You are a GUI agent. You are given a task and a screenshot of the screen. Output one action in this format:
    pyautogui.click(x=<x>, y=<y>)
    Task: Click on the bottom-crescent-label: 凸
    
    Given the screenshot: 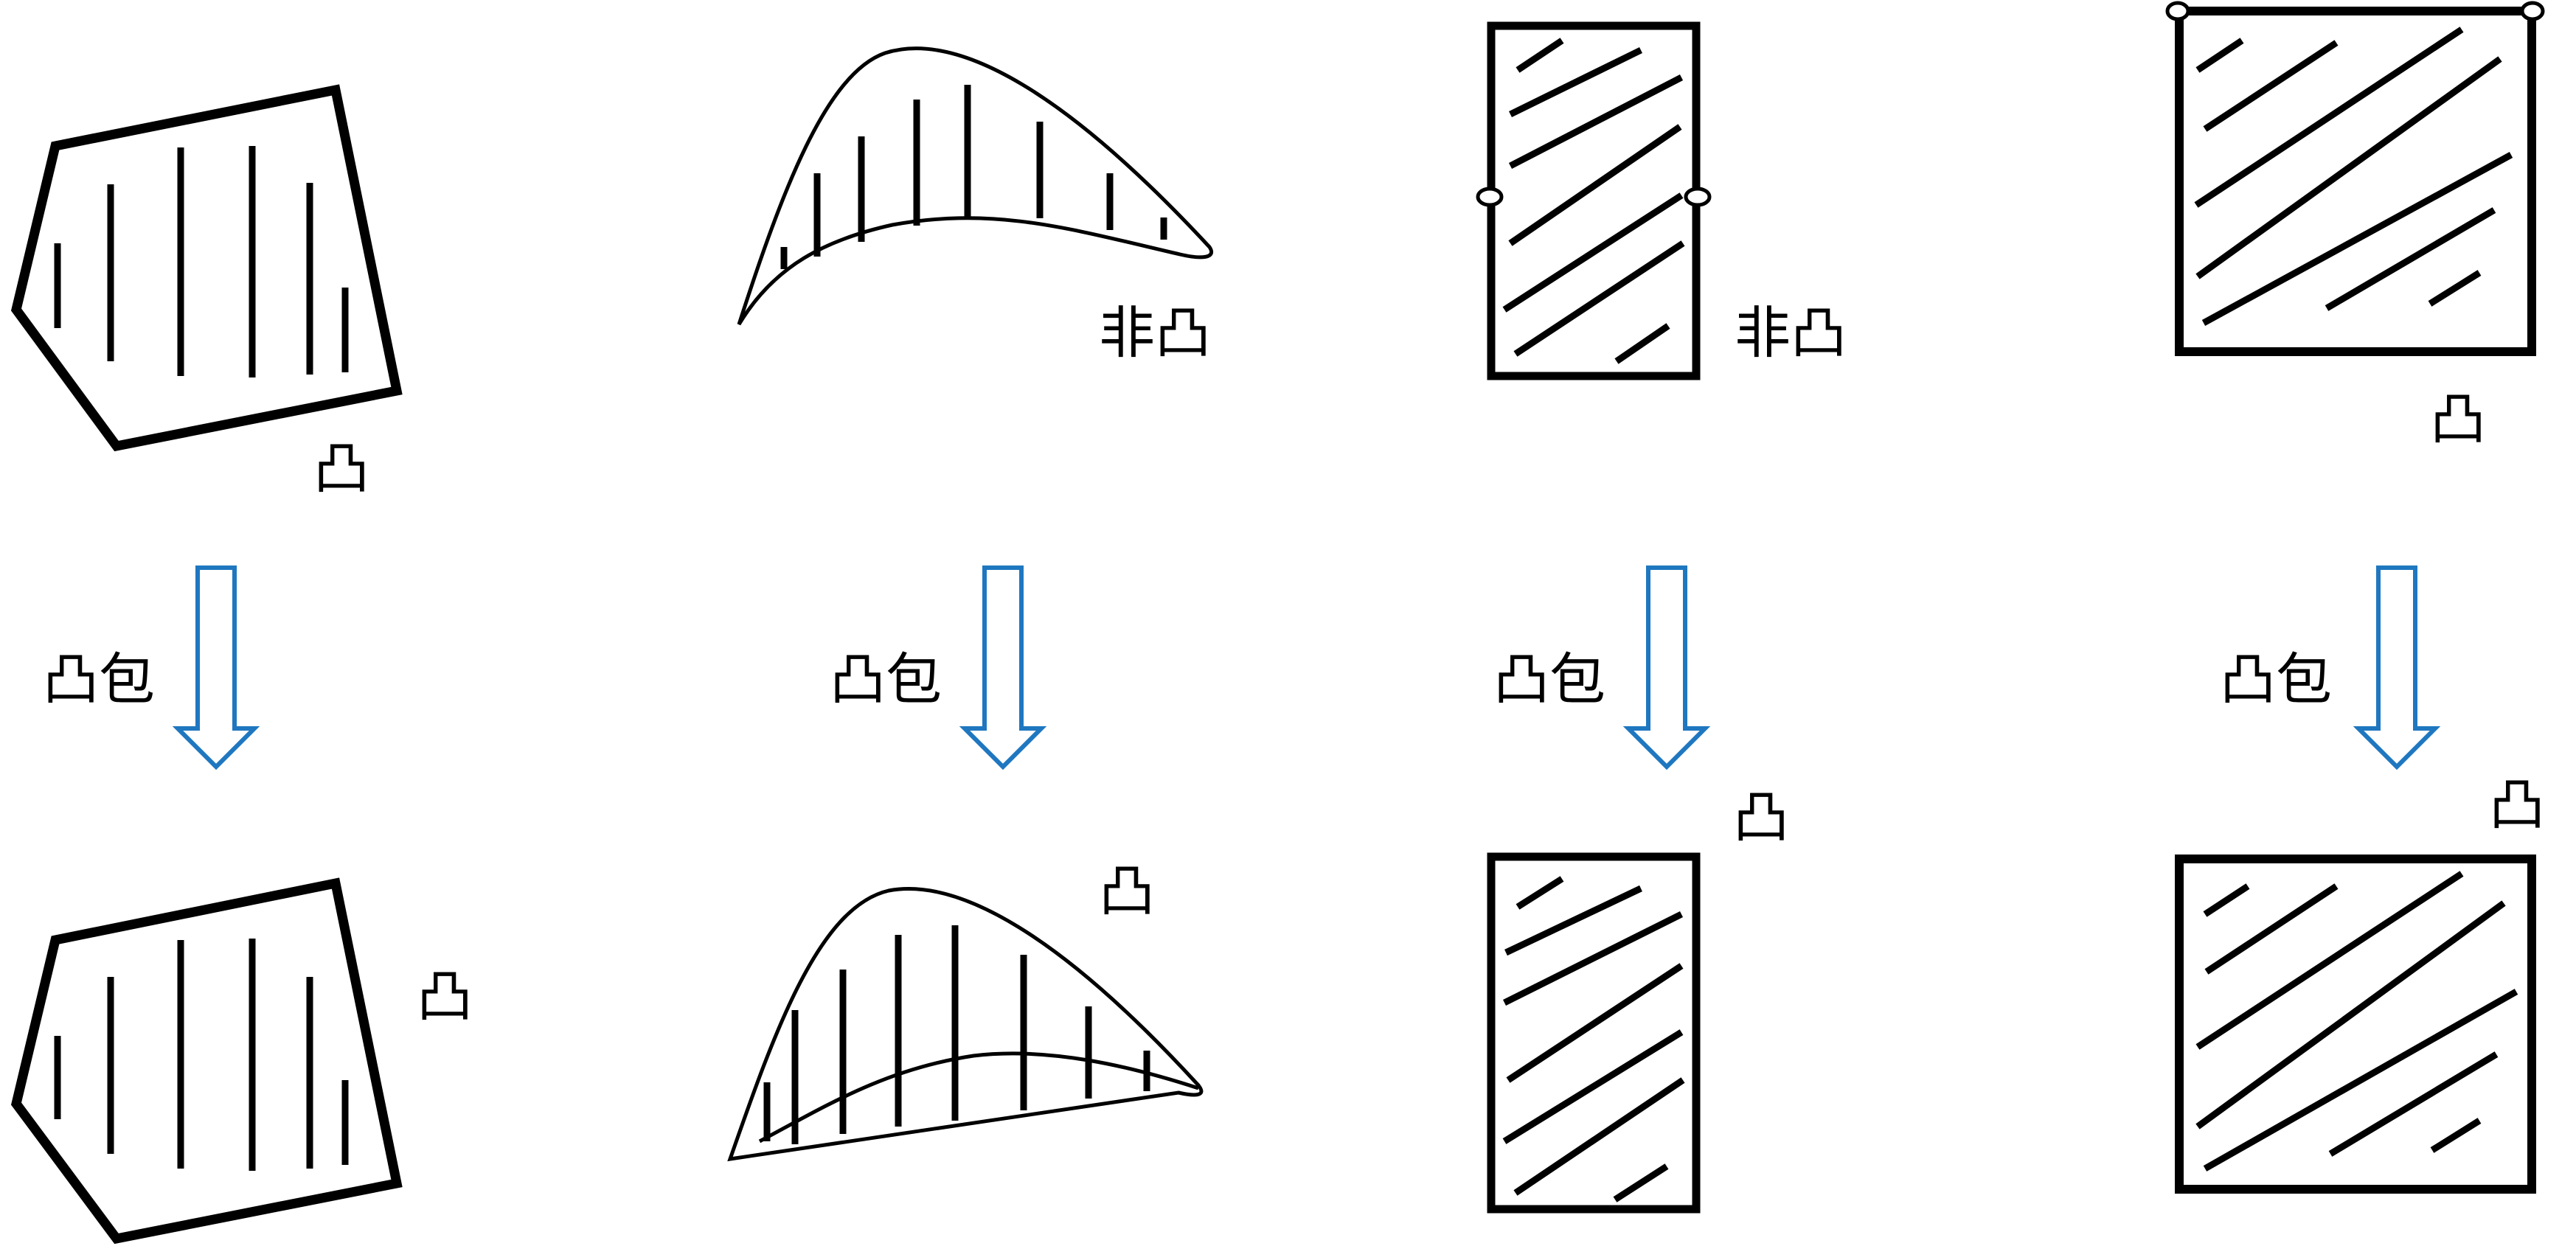 What is the action you would take?
    pyautogui.click(x=1127, y=891)
    